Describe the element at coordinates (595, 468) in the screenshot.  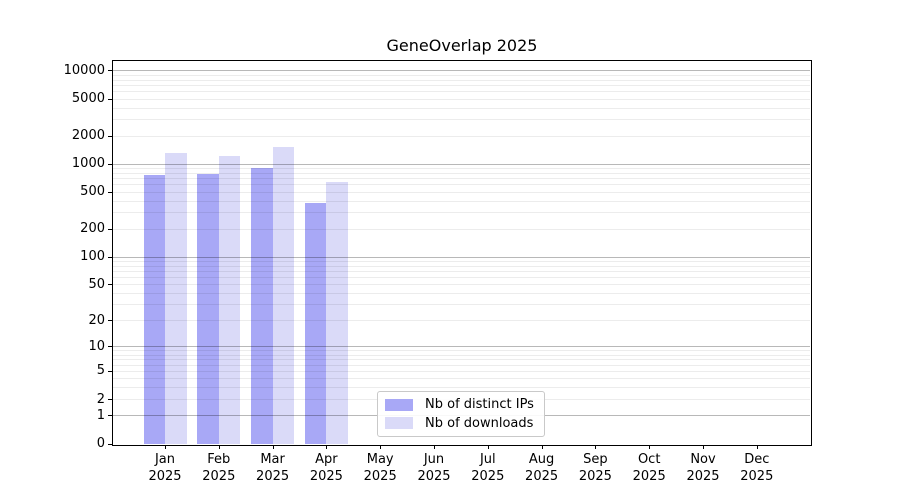
I see `x-tick-label: Sep 2025` at that location.